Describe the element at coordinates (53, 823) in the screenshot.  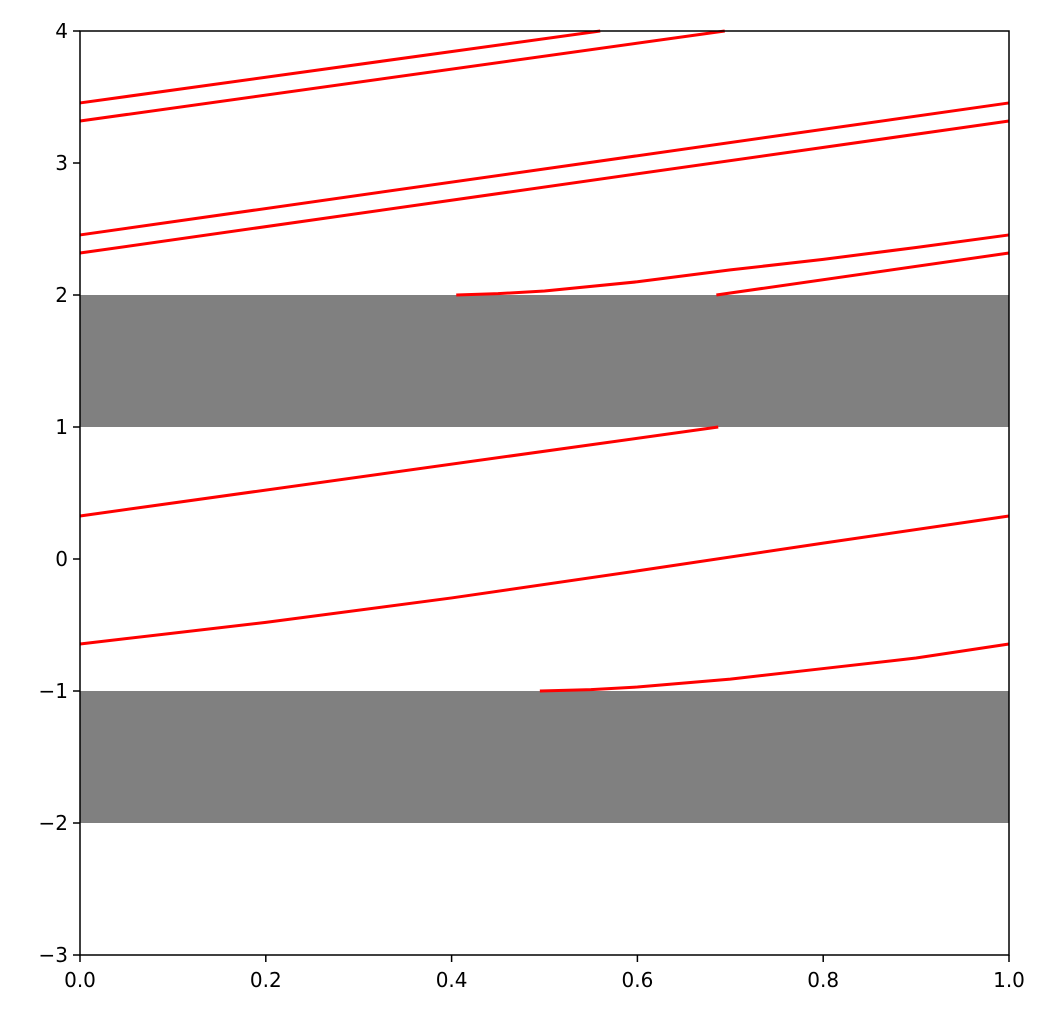
I see `y-tick-label: −2` at that location.